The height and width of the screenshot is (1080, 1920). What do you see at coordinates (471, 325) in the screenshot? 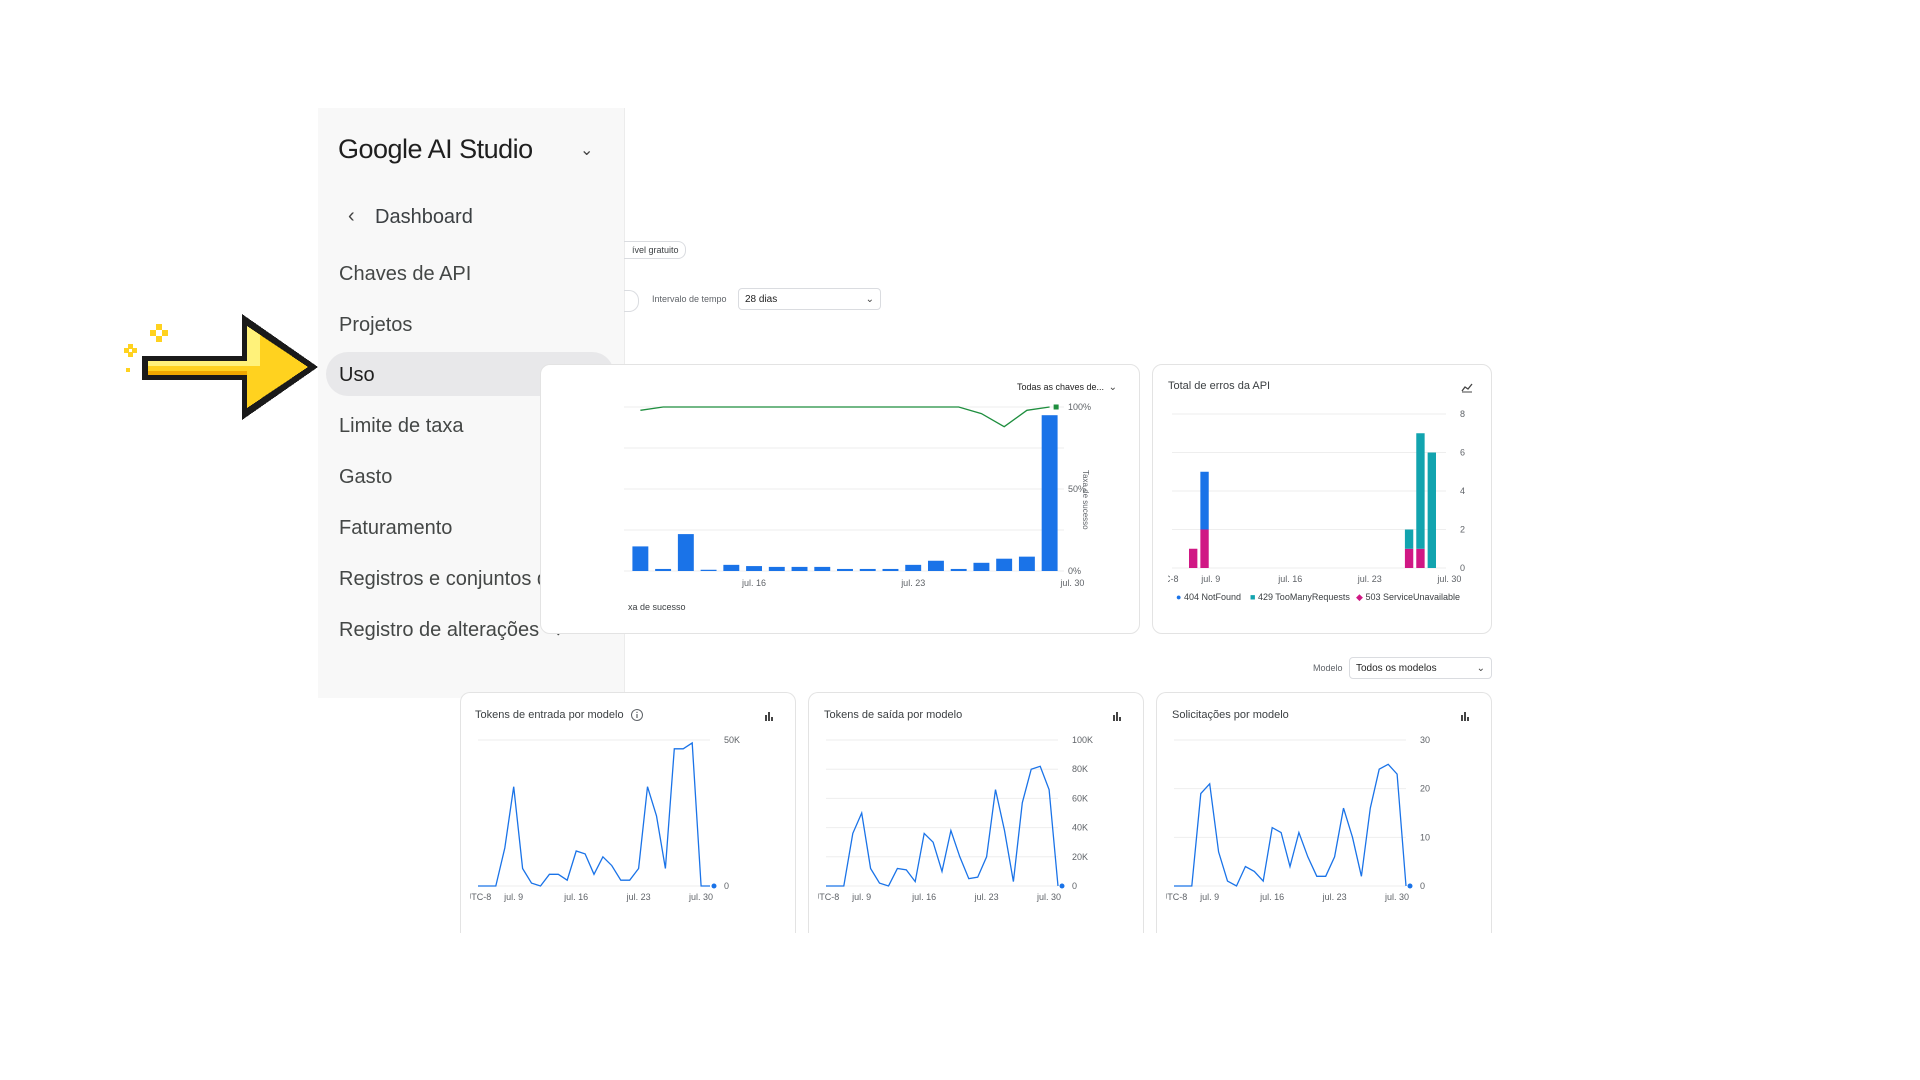
I see `sidebar-item-projects: Projetos` at bounding box center [471, 325].